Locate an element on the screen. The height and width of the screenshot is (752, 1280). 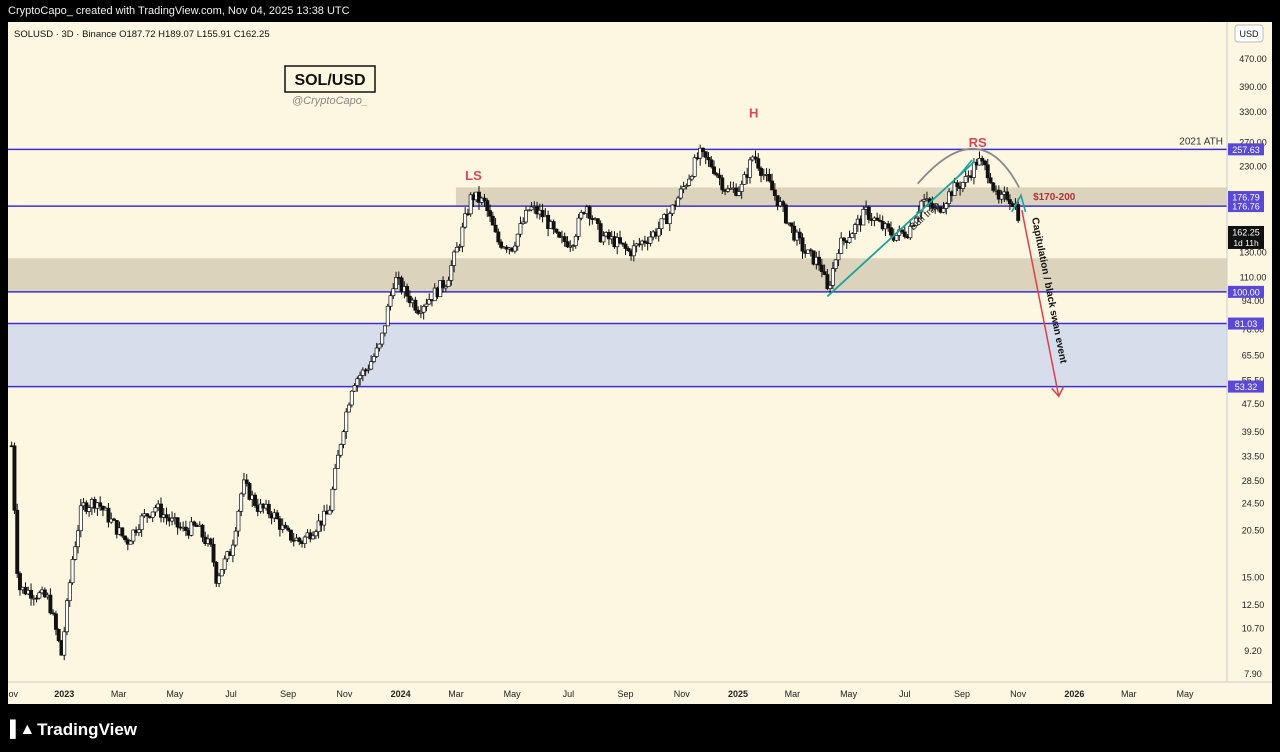
tradingview-brand: ▌▲ TradingView is located at coordinates (73, 730).